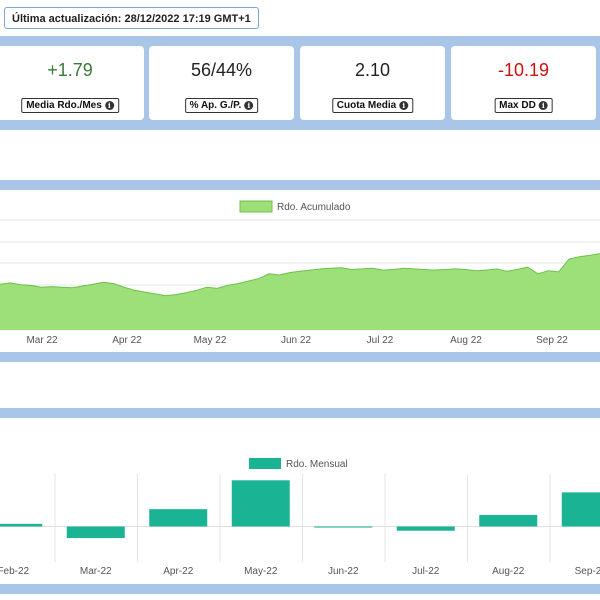  What do you see at coordinates (343, 571) in the screenshot?
I see `x-tick-label: Jun-22` at bounding box center [343, 571].